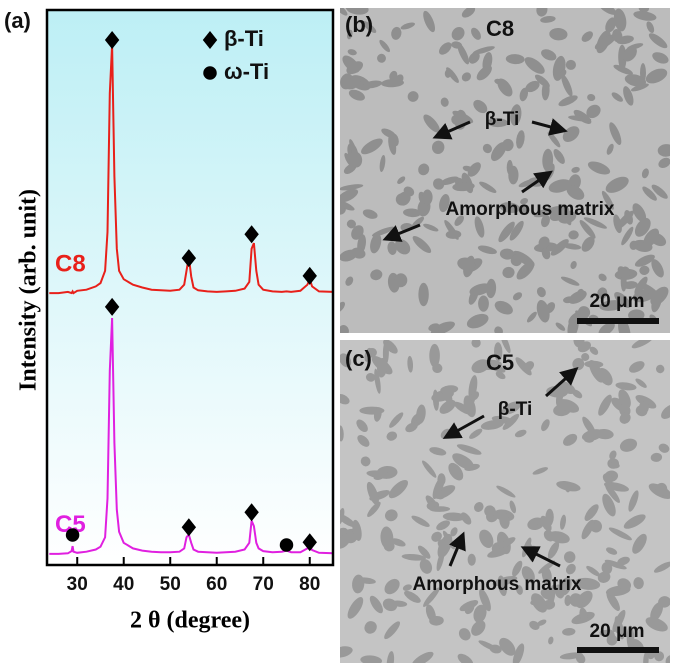  I want to click on scale-bar, so click(618, 321).